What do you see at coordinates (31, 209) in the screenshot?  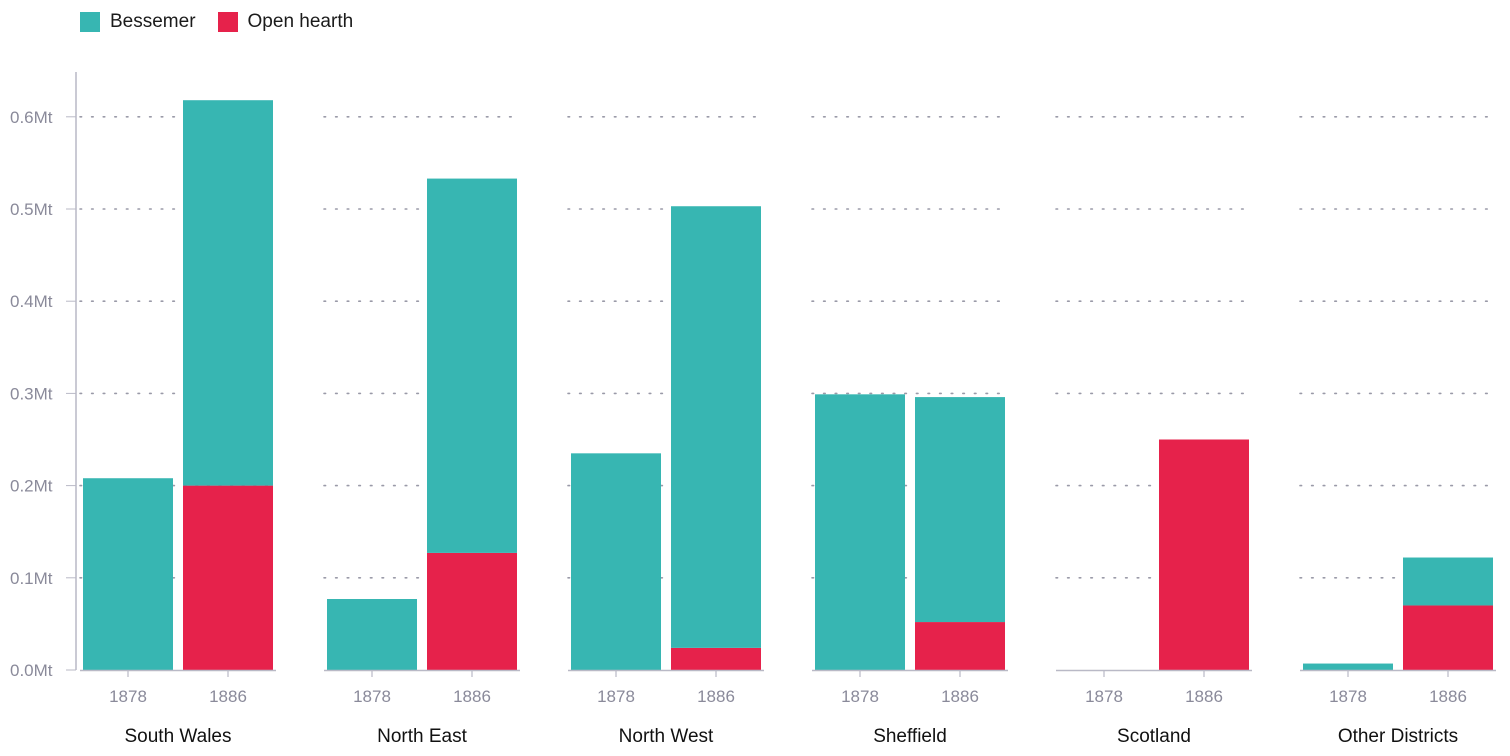 I see `y-tick-label: 0.5Mt` at bounding box center [31, 209].